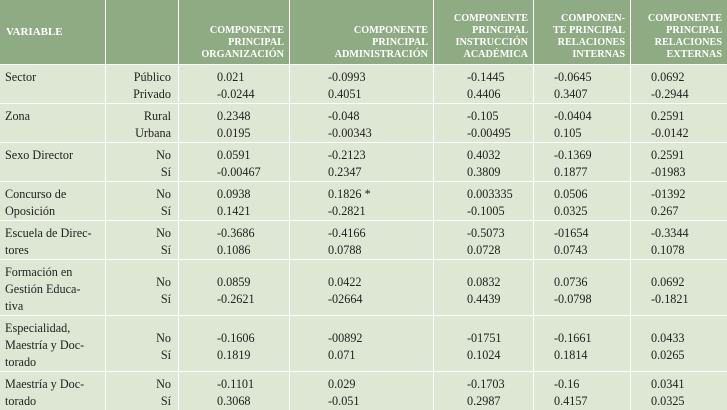  What do you see at coordinates (573, 338) in the screenshot?
I see `value: -0.1661` at bounding box center [573, 338].